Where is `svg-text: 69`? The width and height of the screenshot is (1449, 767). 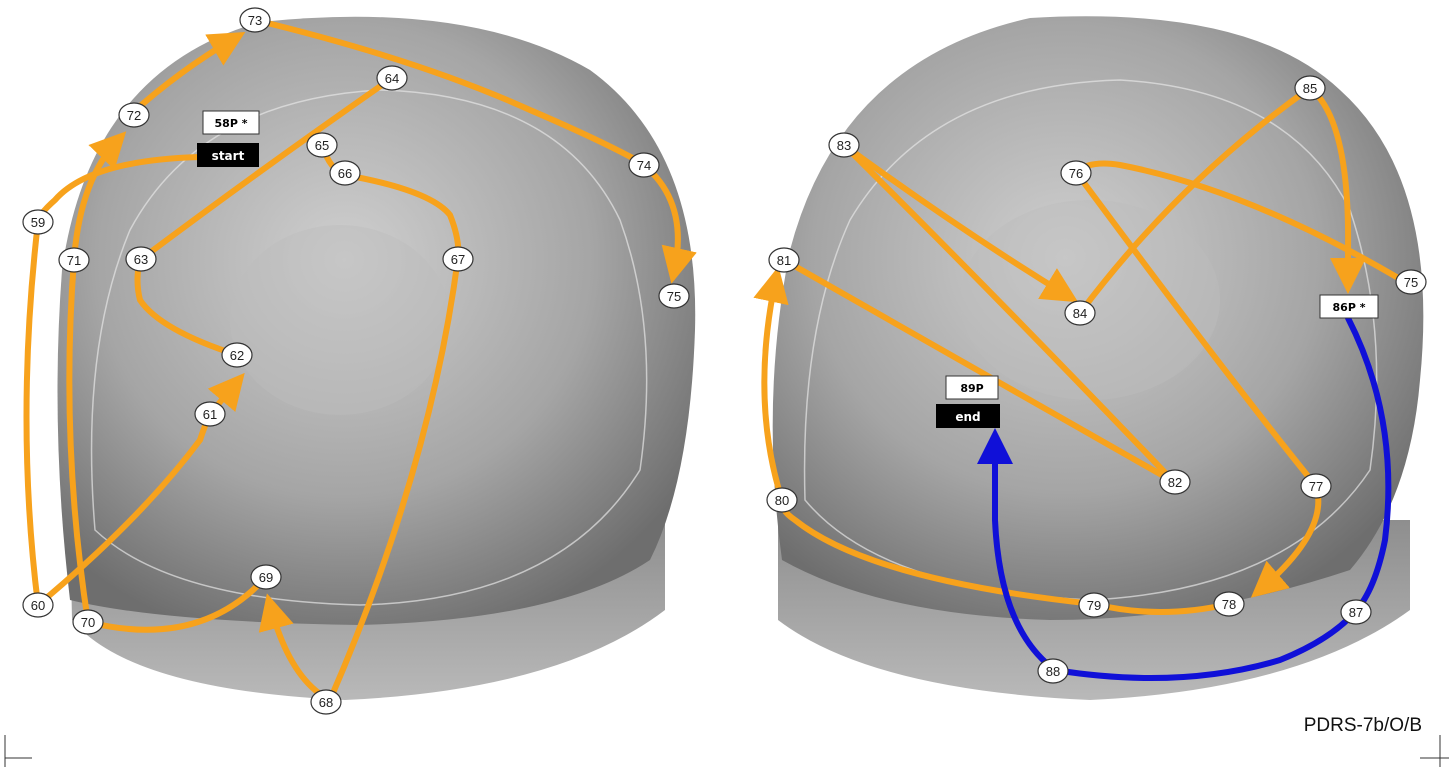
svg-text: 69 is located at coordinates (266, 577).